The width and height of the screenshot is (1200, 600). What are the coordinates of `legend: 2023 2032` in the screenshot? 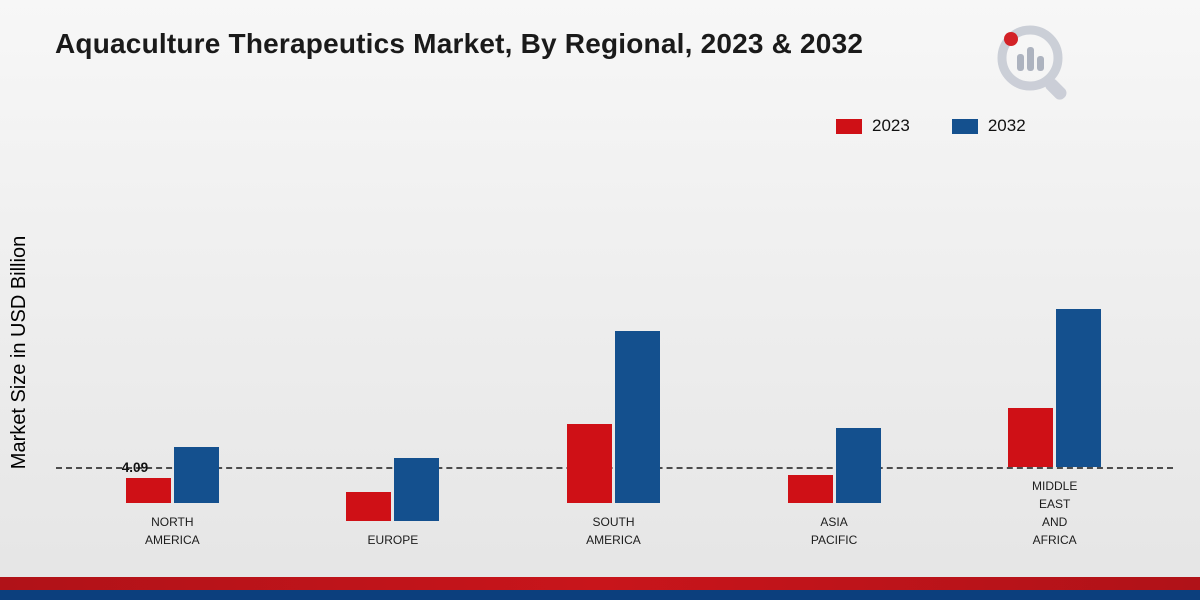 It's located at (931, 126).